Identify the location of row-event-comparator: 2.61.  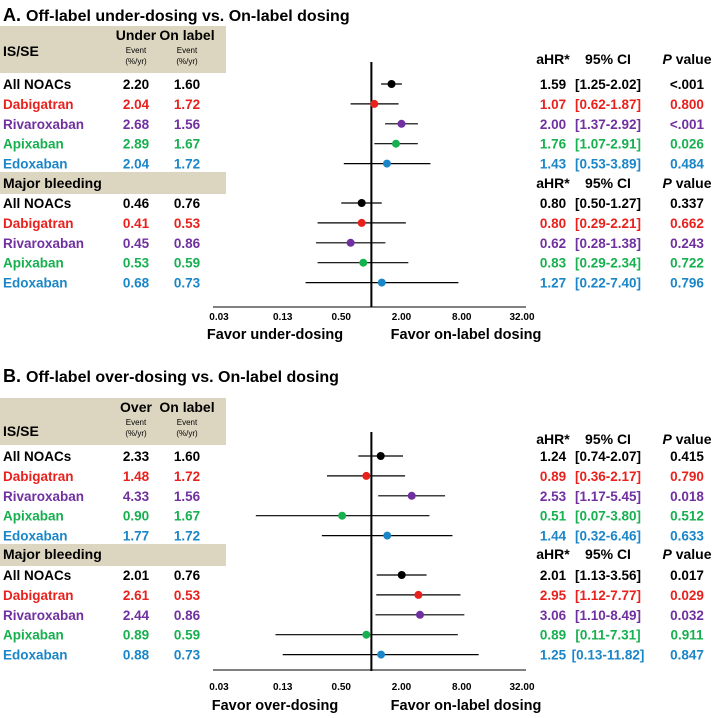
(136, 595).